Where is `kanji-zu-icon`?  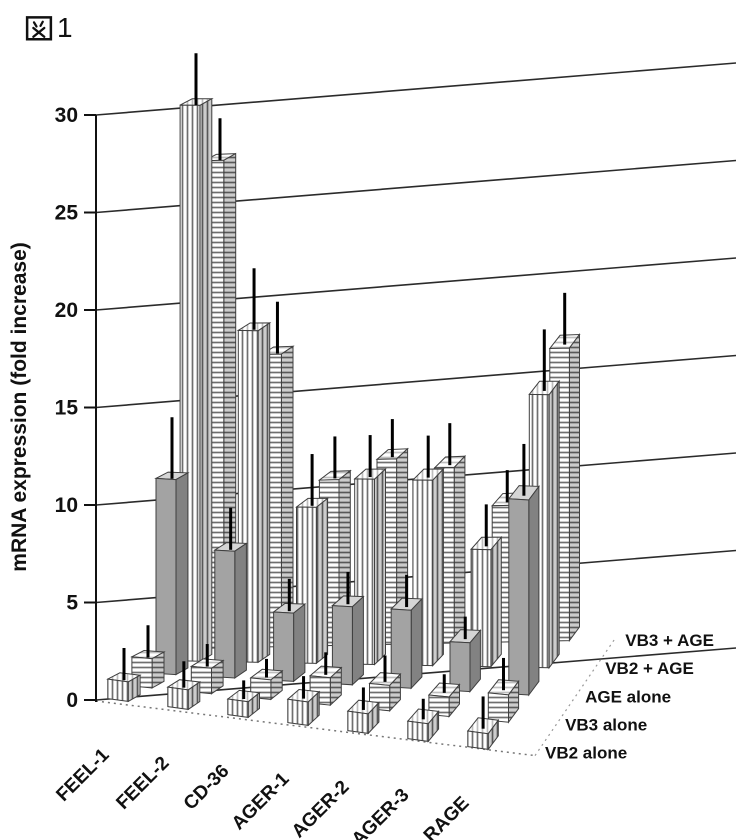
kanji-zu-icon is located at coordinates (39, 28).